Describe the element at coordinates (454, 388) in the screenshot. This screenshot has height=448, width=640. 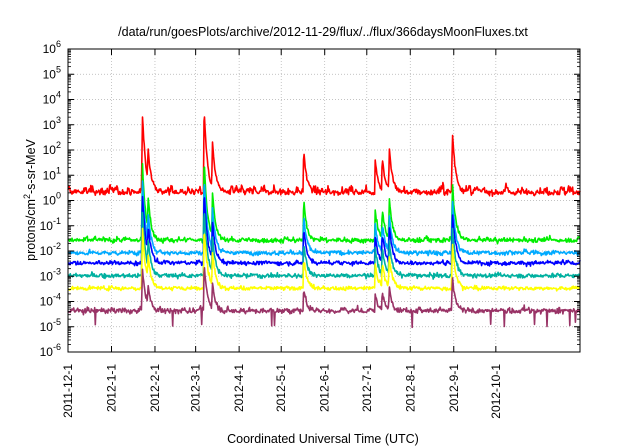
I see `x-tick-label: 2012-9-1` at that location.